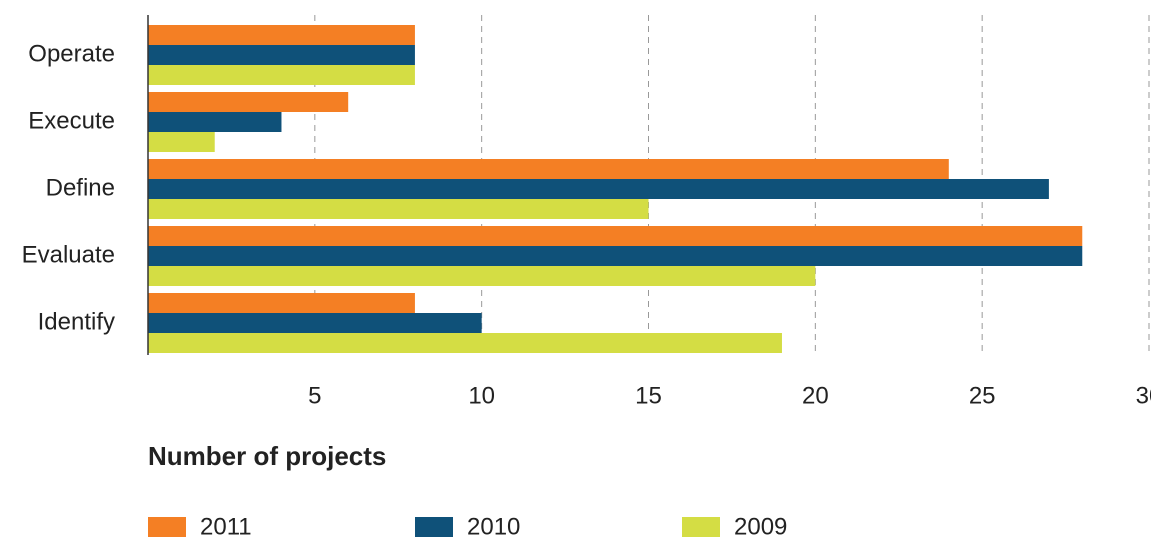  I want to click on x-tick-label: 25, so click(982, 395).